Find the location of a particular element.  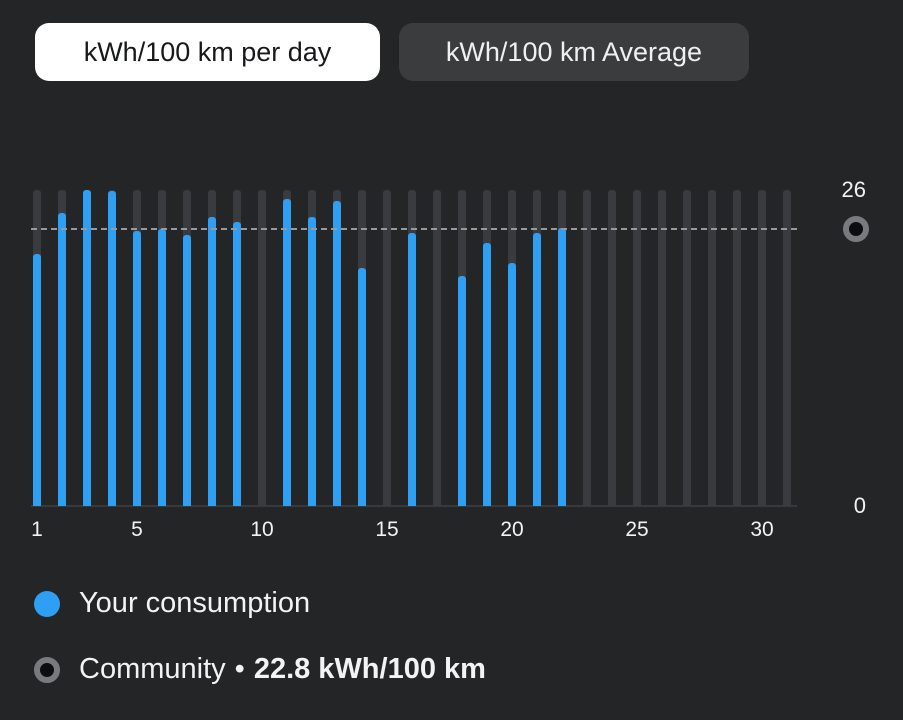

community-average-marker-icon is located at coordinates (856, 228).